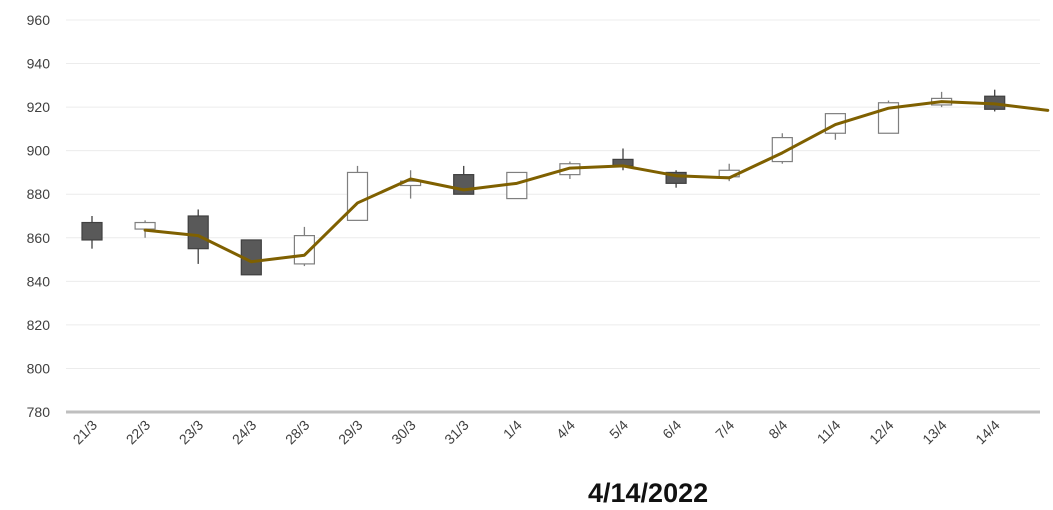 This screenshot has height=510, width=1053. Describe the element at coordinates (138, 432) in the screenshot. I see `x-tick-label: 22/3` at that location.